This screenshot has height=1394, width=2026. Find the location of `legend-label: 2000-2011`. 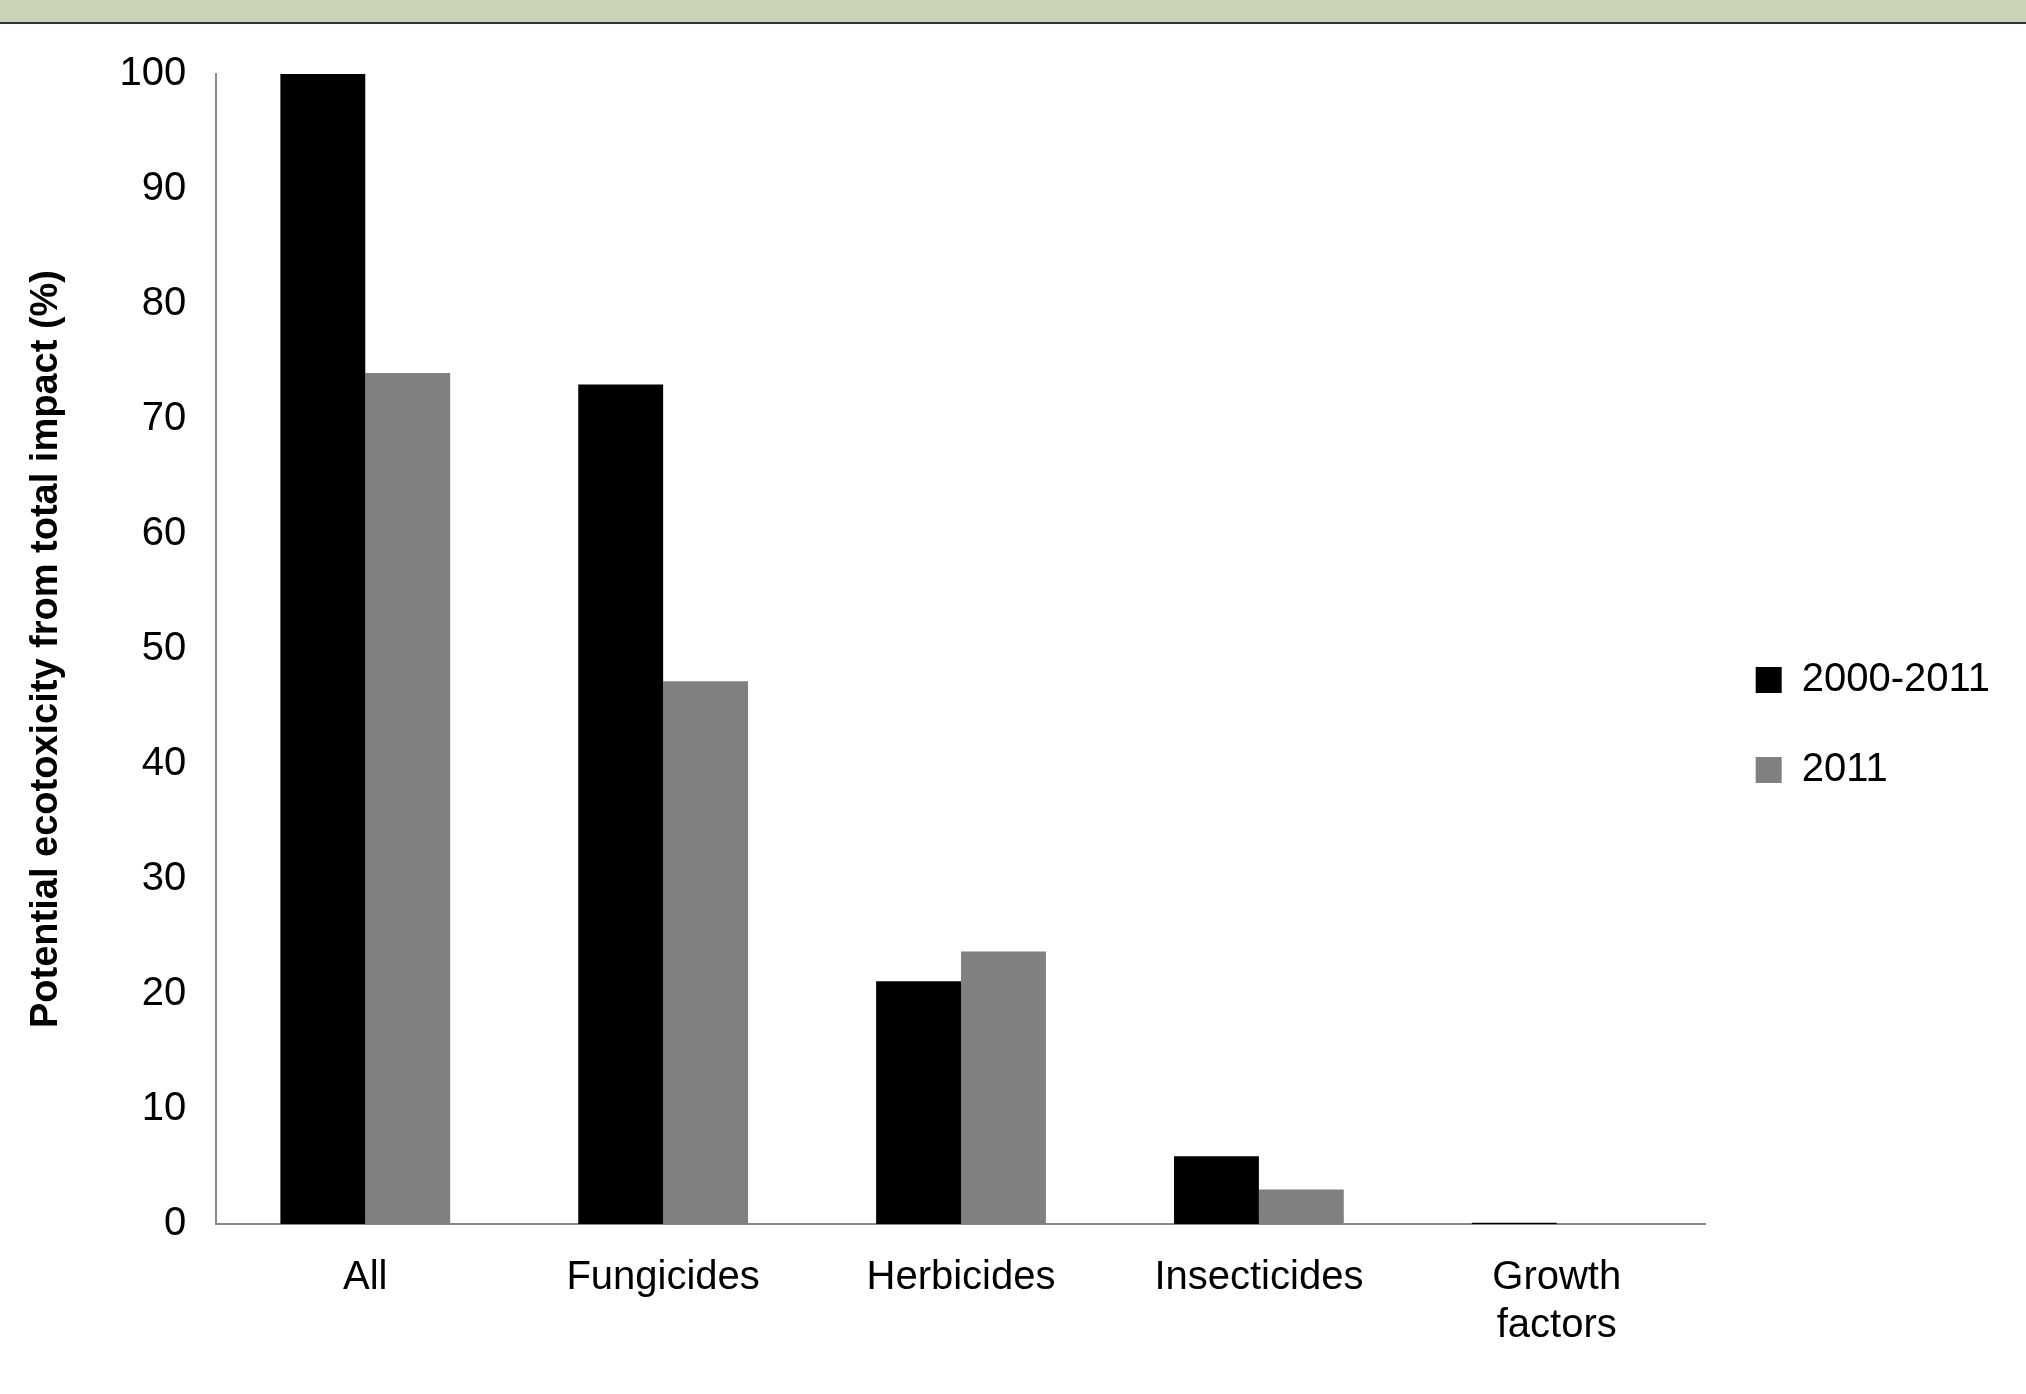

legend-label: 2000-2011 is located at coordinates (1896, 677).